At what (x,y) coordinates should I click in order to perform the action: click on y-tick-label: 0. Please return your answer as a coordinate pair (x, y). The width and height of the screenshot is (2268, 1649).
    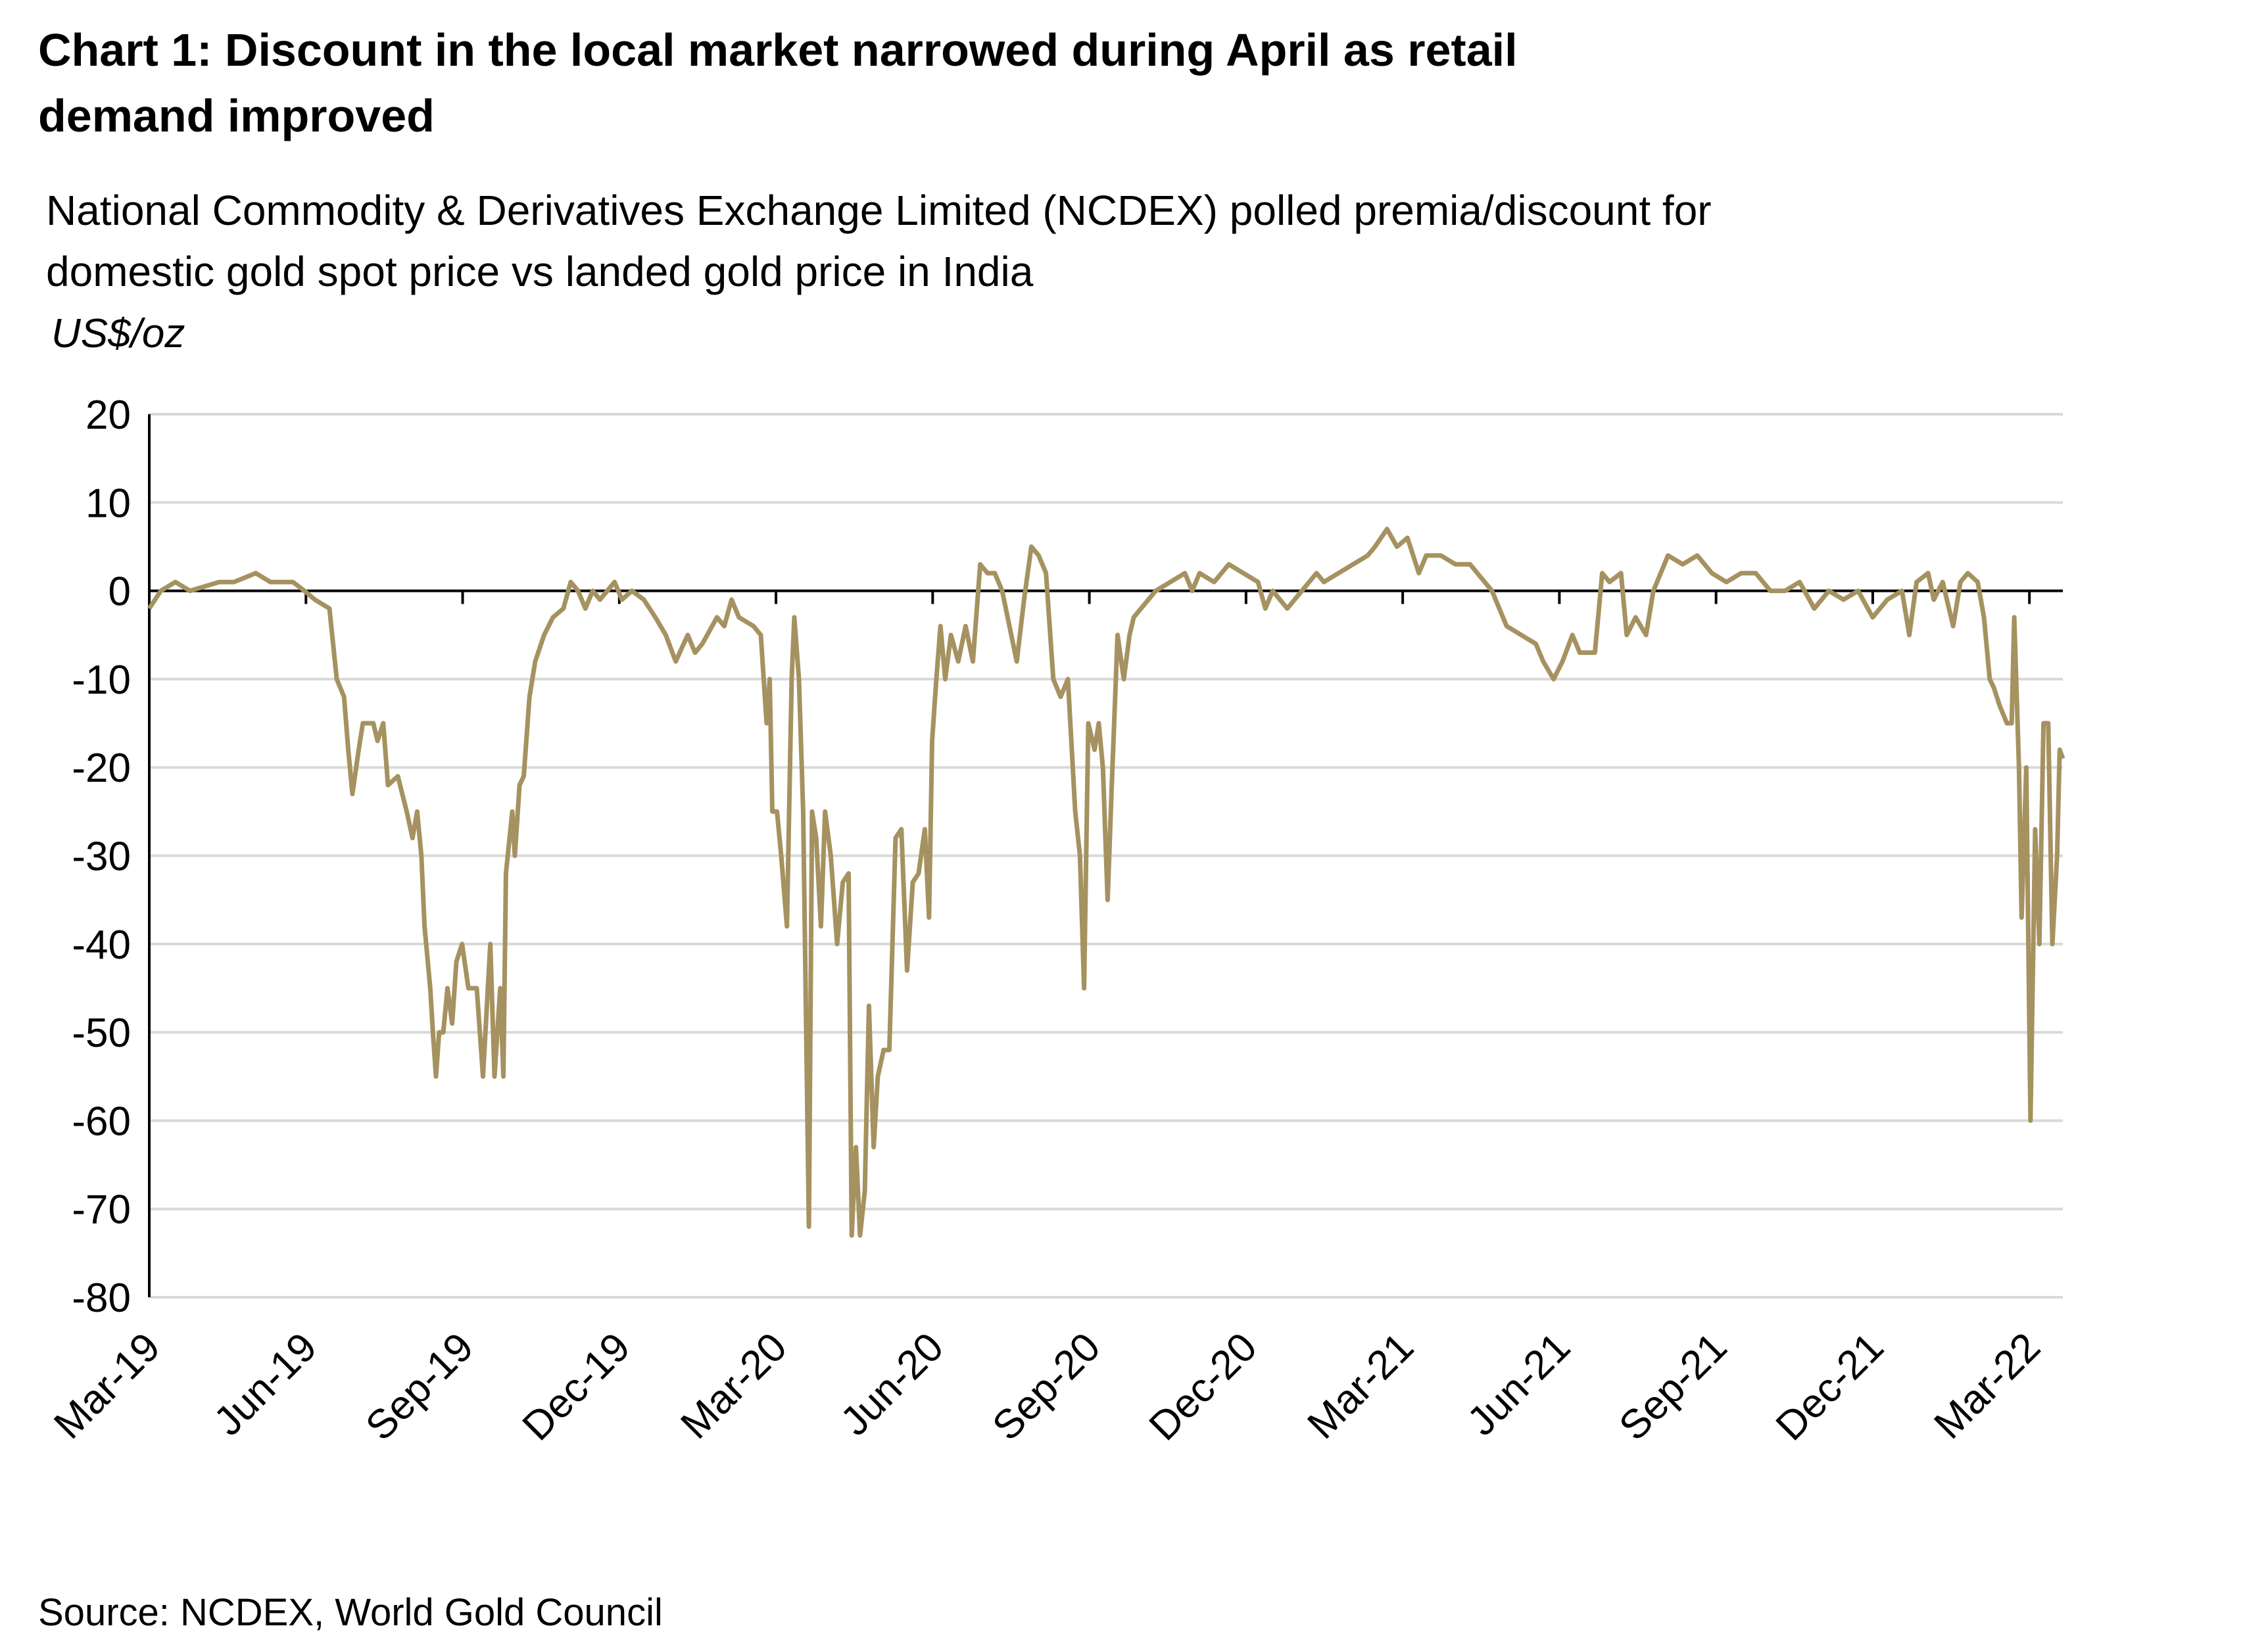
    Looking at the image, I should click on (120, 592).